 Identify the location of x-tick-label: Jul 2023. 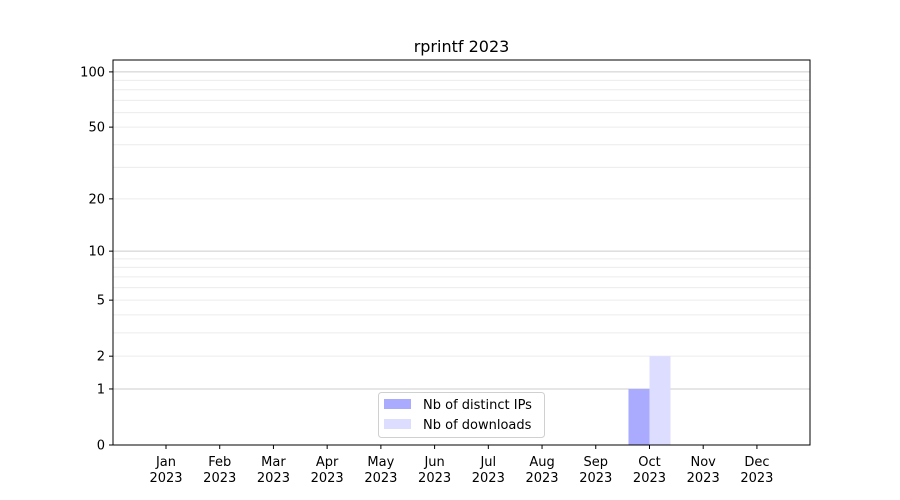
(488, 470).